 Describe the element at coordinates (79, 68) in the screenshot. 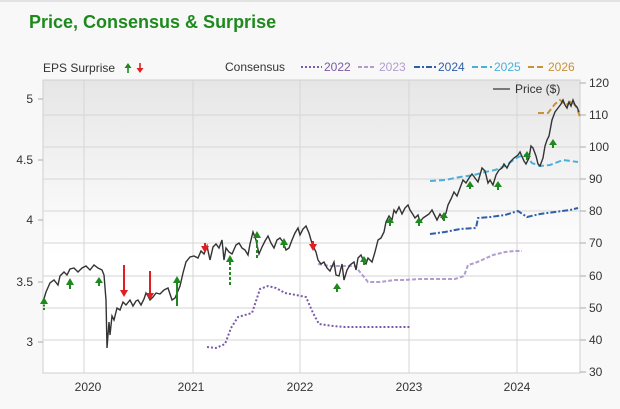

I see `eps-surprise-label: EPS Surprise` at that location.